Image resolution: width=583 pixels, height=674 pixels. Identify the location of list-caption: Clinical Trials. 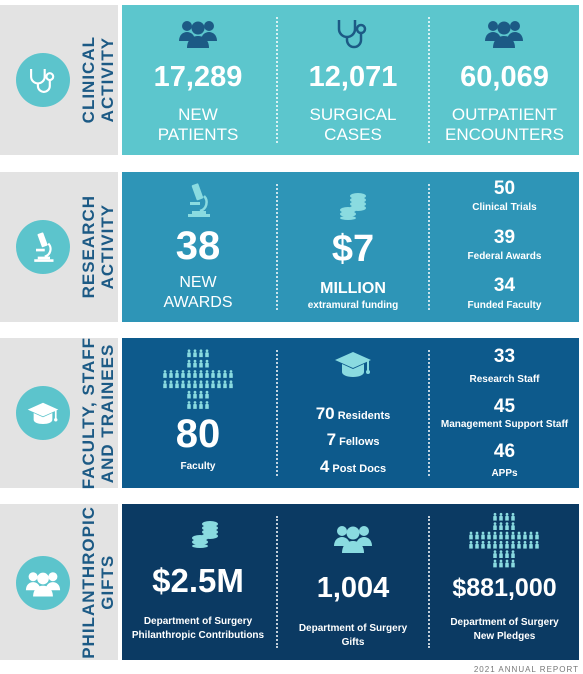
(504, 207).